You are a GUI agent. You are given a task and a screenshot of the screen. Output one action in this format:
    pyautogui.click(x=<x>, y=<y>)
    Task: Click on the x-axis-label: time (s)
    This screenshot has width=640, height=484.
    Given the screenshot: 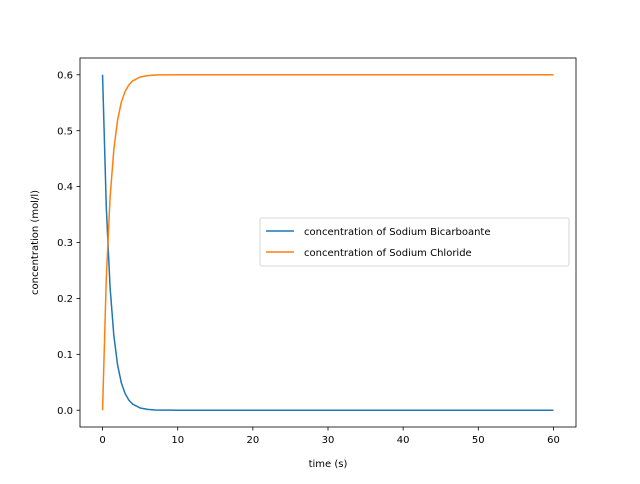 What is the action you would take?
    pyautogui.click(x=328, y=464)
    